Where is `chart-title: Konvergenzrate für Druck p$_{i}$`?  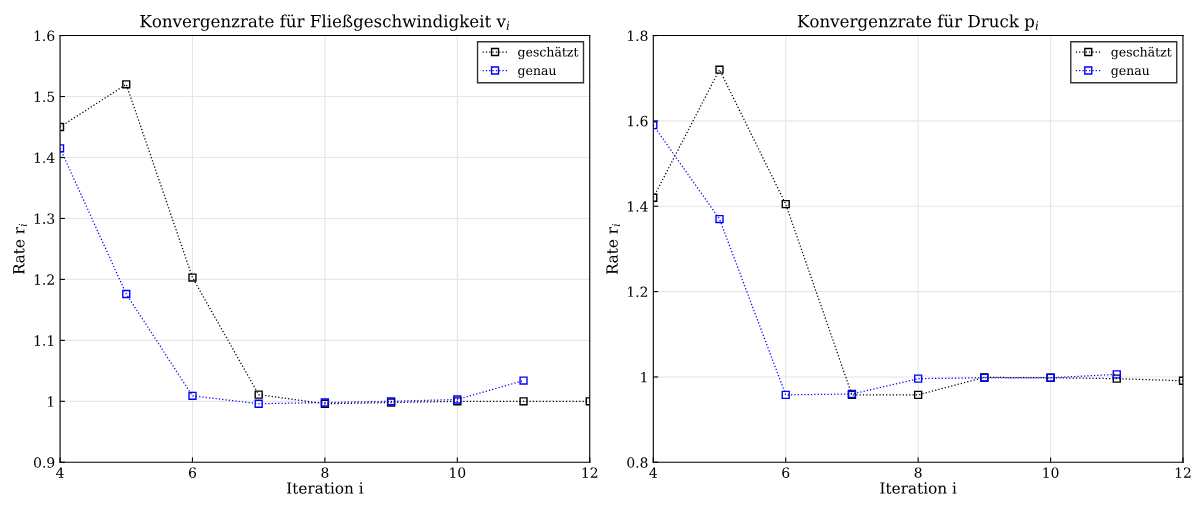 chart-title: Konvergenzrate für Druck p$_{i}$ is located at coordinates (918, 22).